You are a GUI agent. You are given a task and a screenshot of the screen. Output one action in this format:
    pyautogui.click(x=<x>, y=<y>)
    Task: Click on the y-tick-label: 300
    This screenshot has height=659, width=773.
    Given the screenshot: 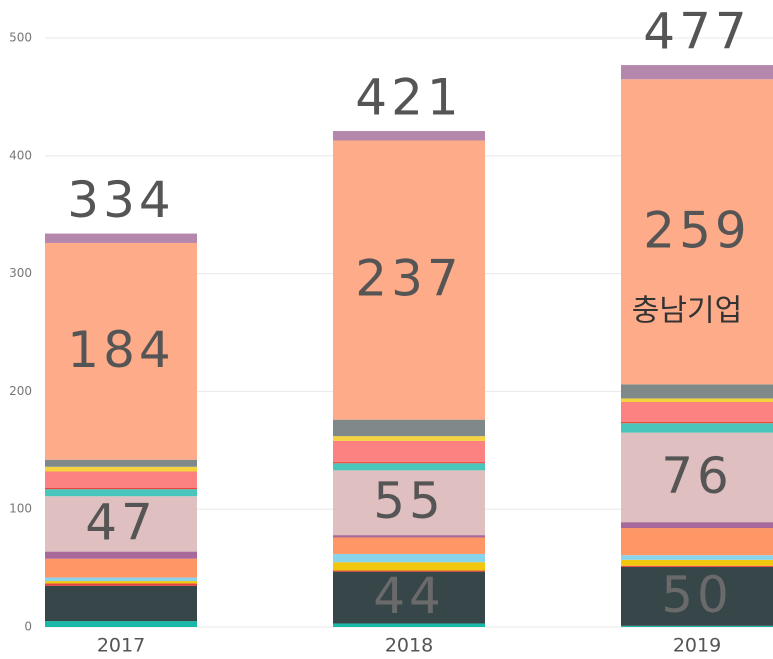 What is the action you would take?
    pyautogui.click(x=20, y=273)
    